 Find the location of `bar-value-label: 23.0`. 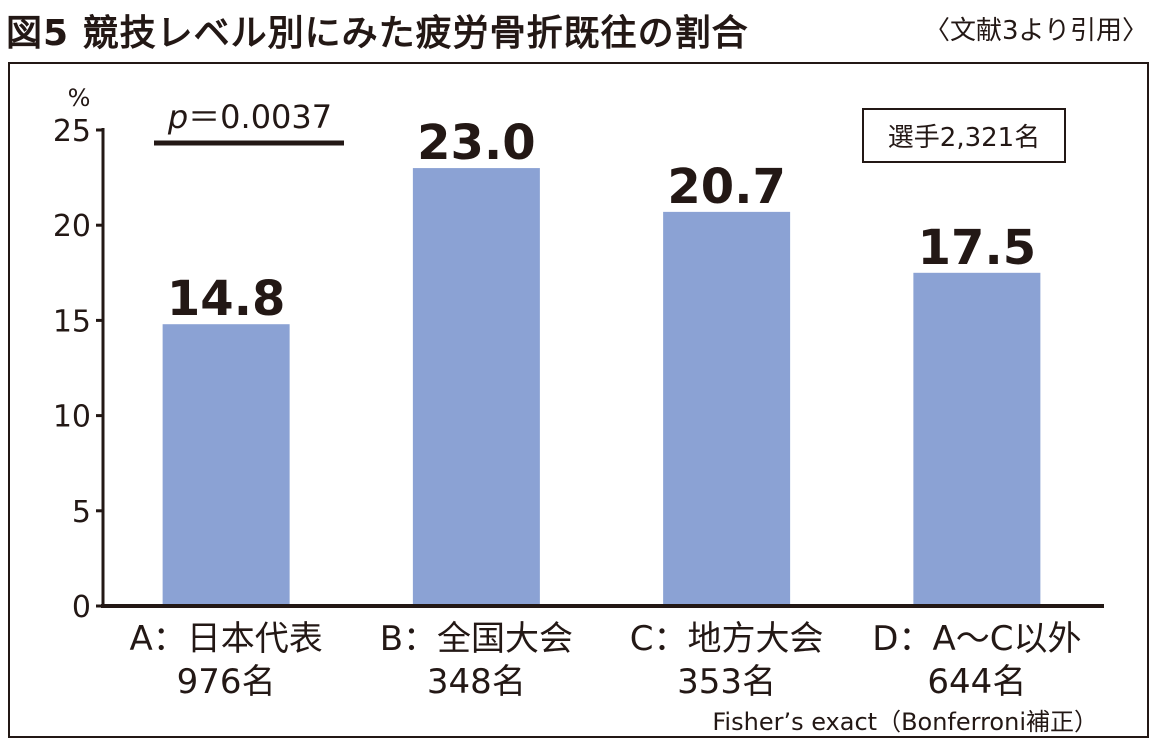

bar-value-label: 23.0 is located at coordinates (476, 143).